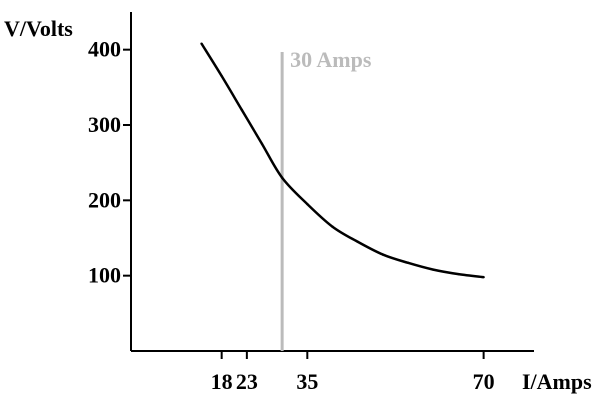 The image size is (614, 411). Describe the element at coordinates (104, 275) in the screenshot. I see `y-tick-label-100: 100` at that location.